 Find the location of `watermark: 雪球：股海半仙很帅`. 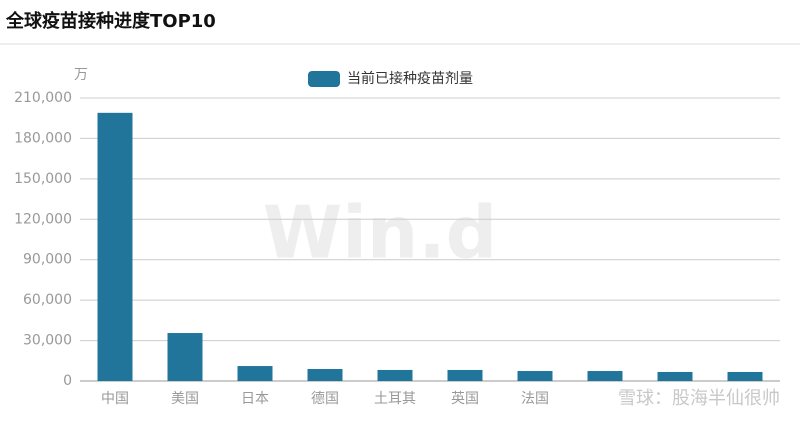

watermark: 雪球：股海半仙很帅 is located at coordinates (699, 398).